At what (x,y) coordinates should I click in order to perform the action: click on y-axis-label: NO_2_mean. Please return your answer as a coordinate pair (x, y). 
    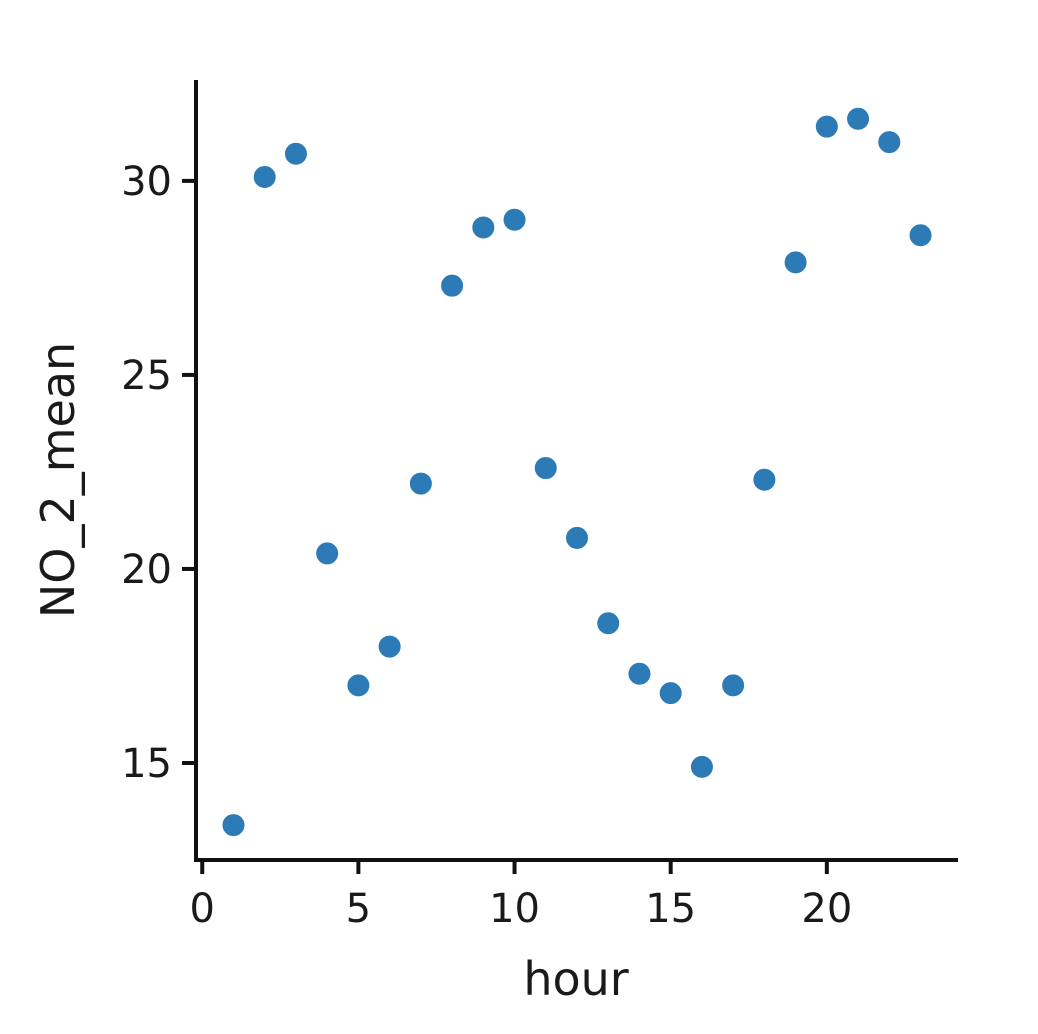
    Looking at the image, I should click on (58, 480).